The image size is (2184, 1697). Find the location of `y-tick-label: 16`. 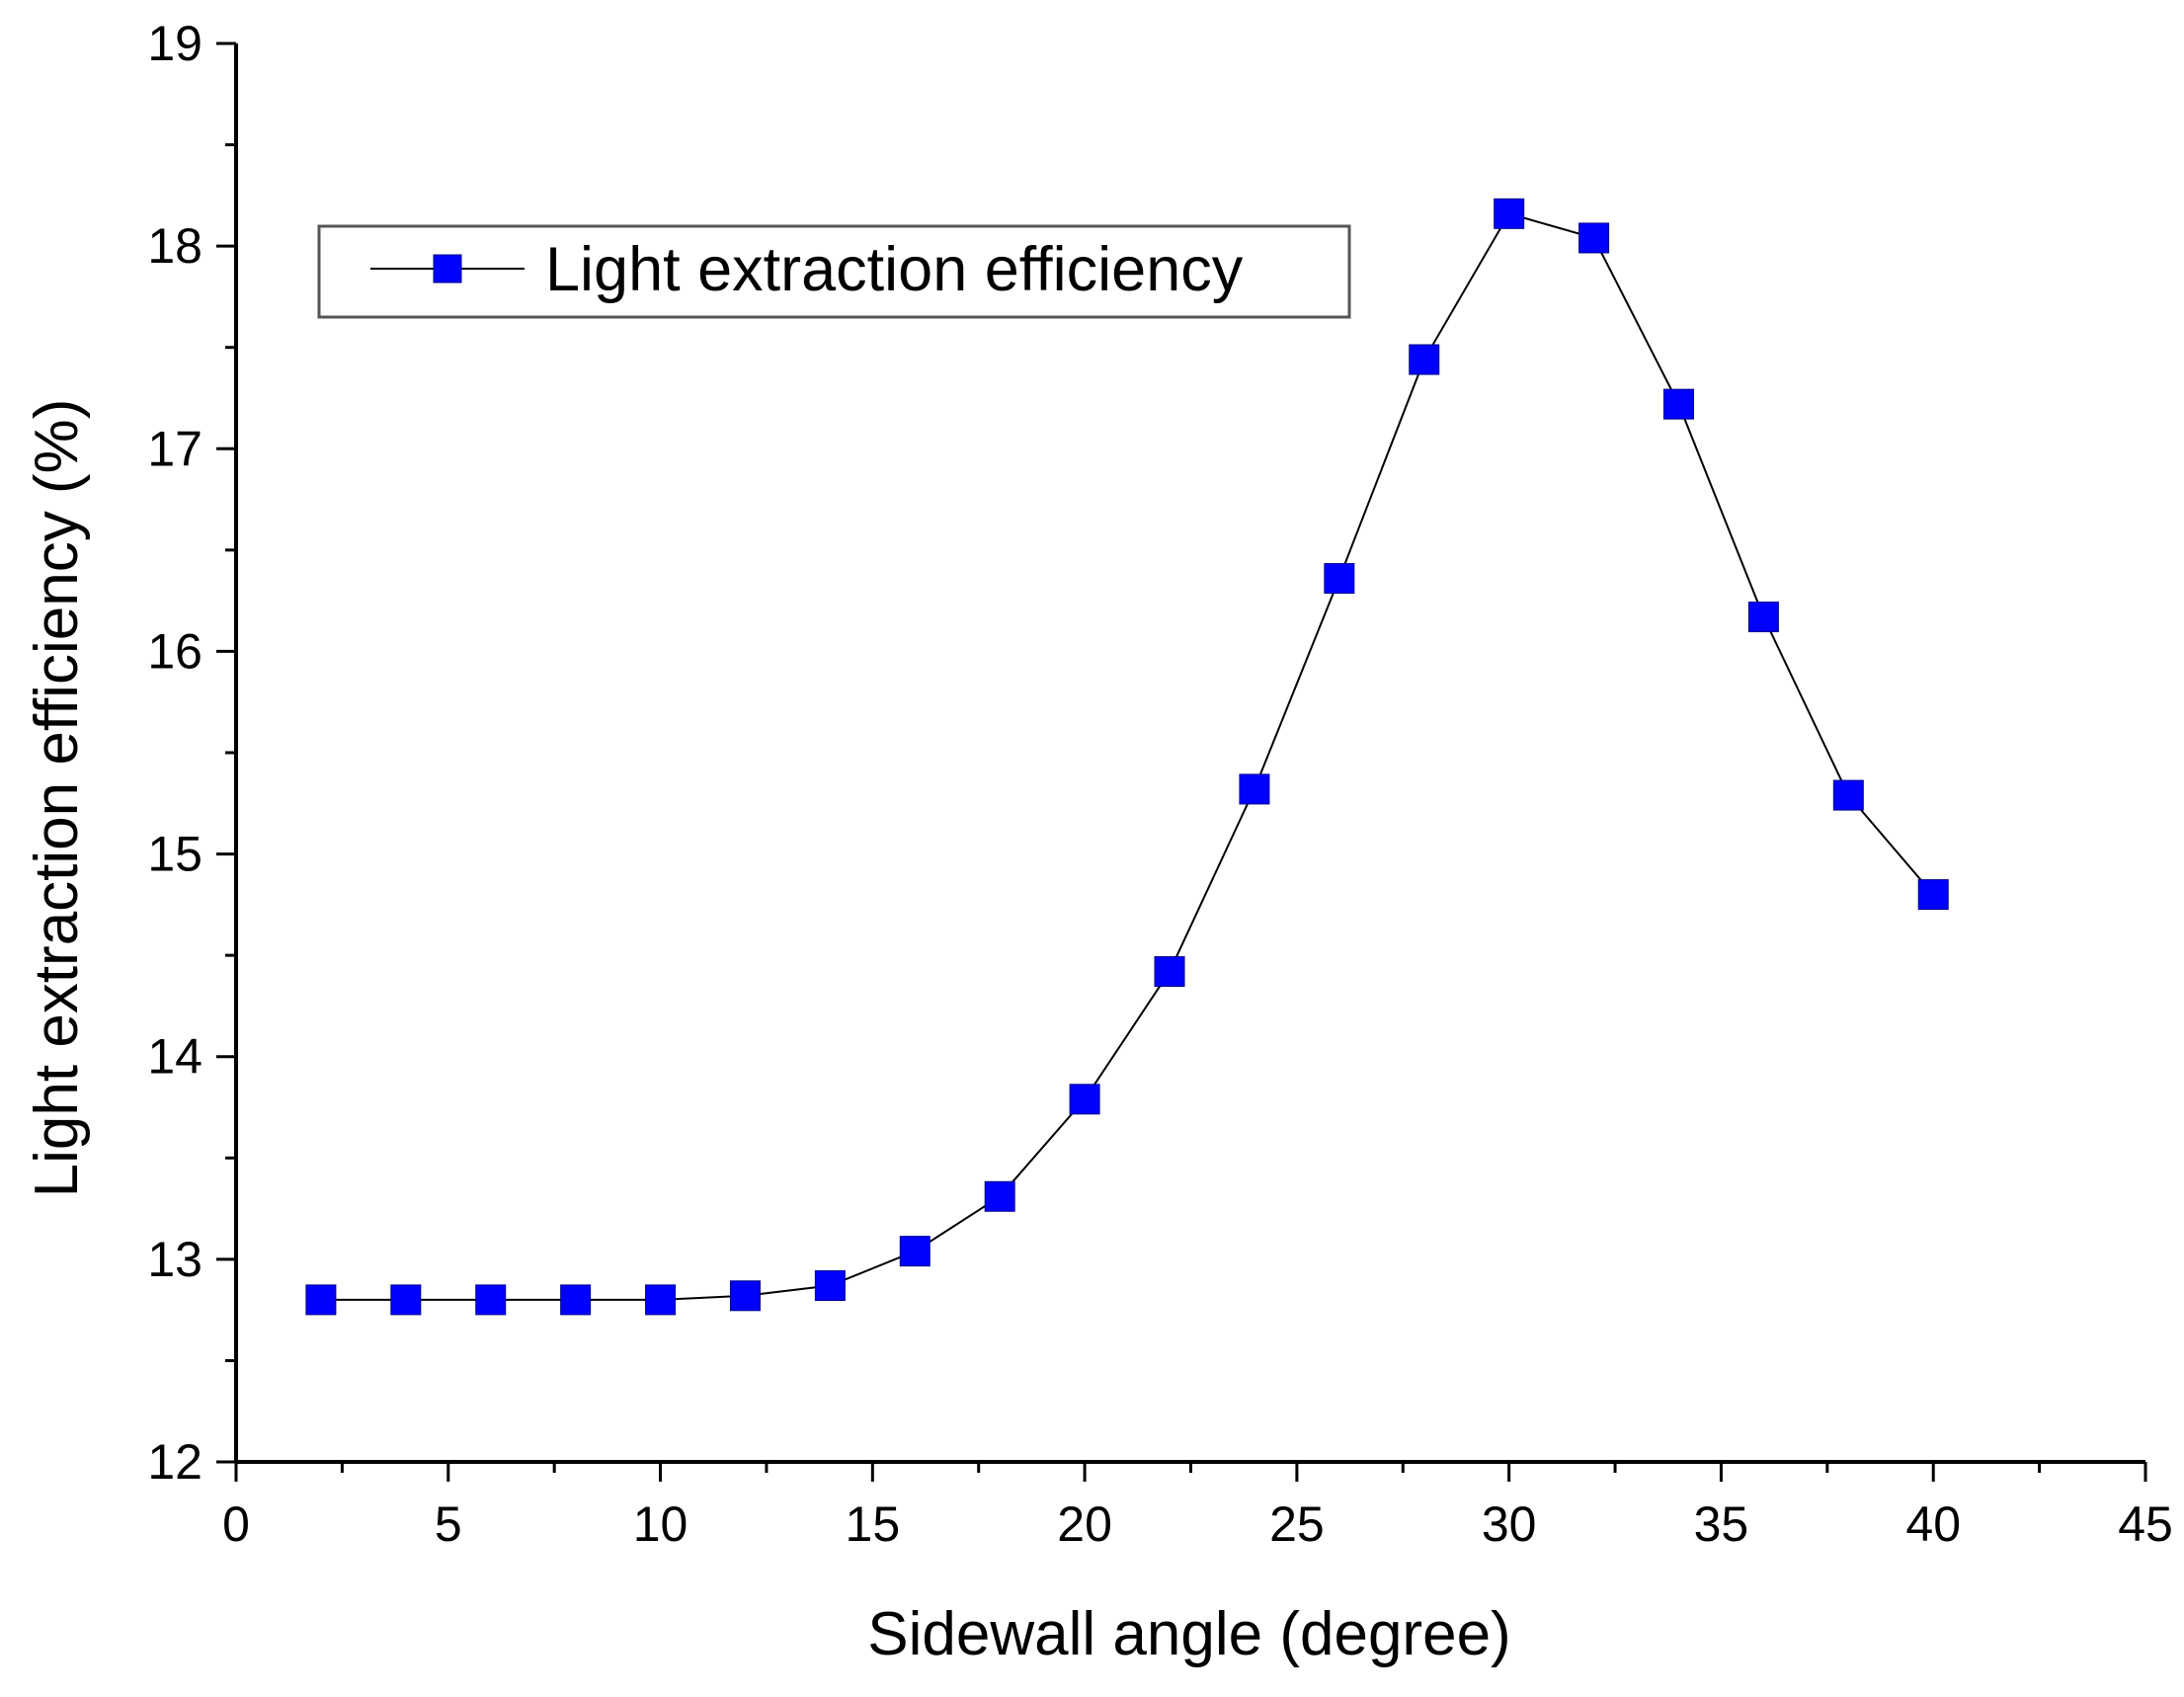

y-tick-label: 16 is located at coordinates (174, 651).